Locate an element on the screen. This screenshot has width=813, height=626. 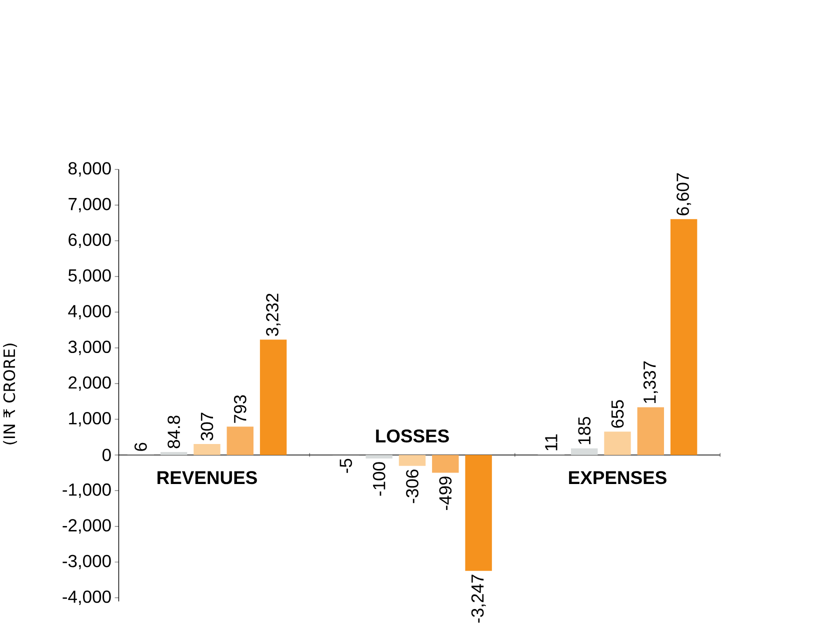
data-label: 1,337 is located at coordinates (650, 382).